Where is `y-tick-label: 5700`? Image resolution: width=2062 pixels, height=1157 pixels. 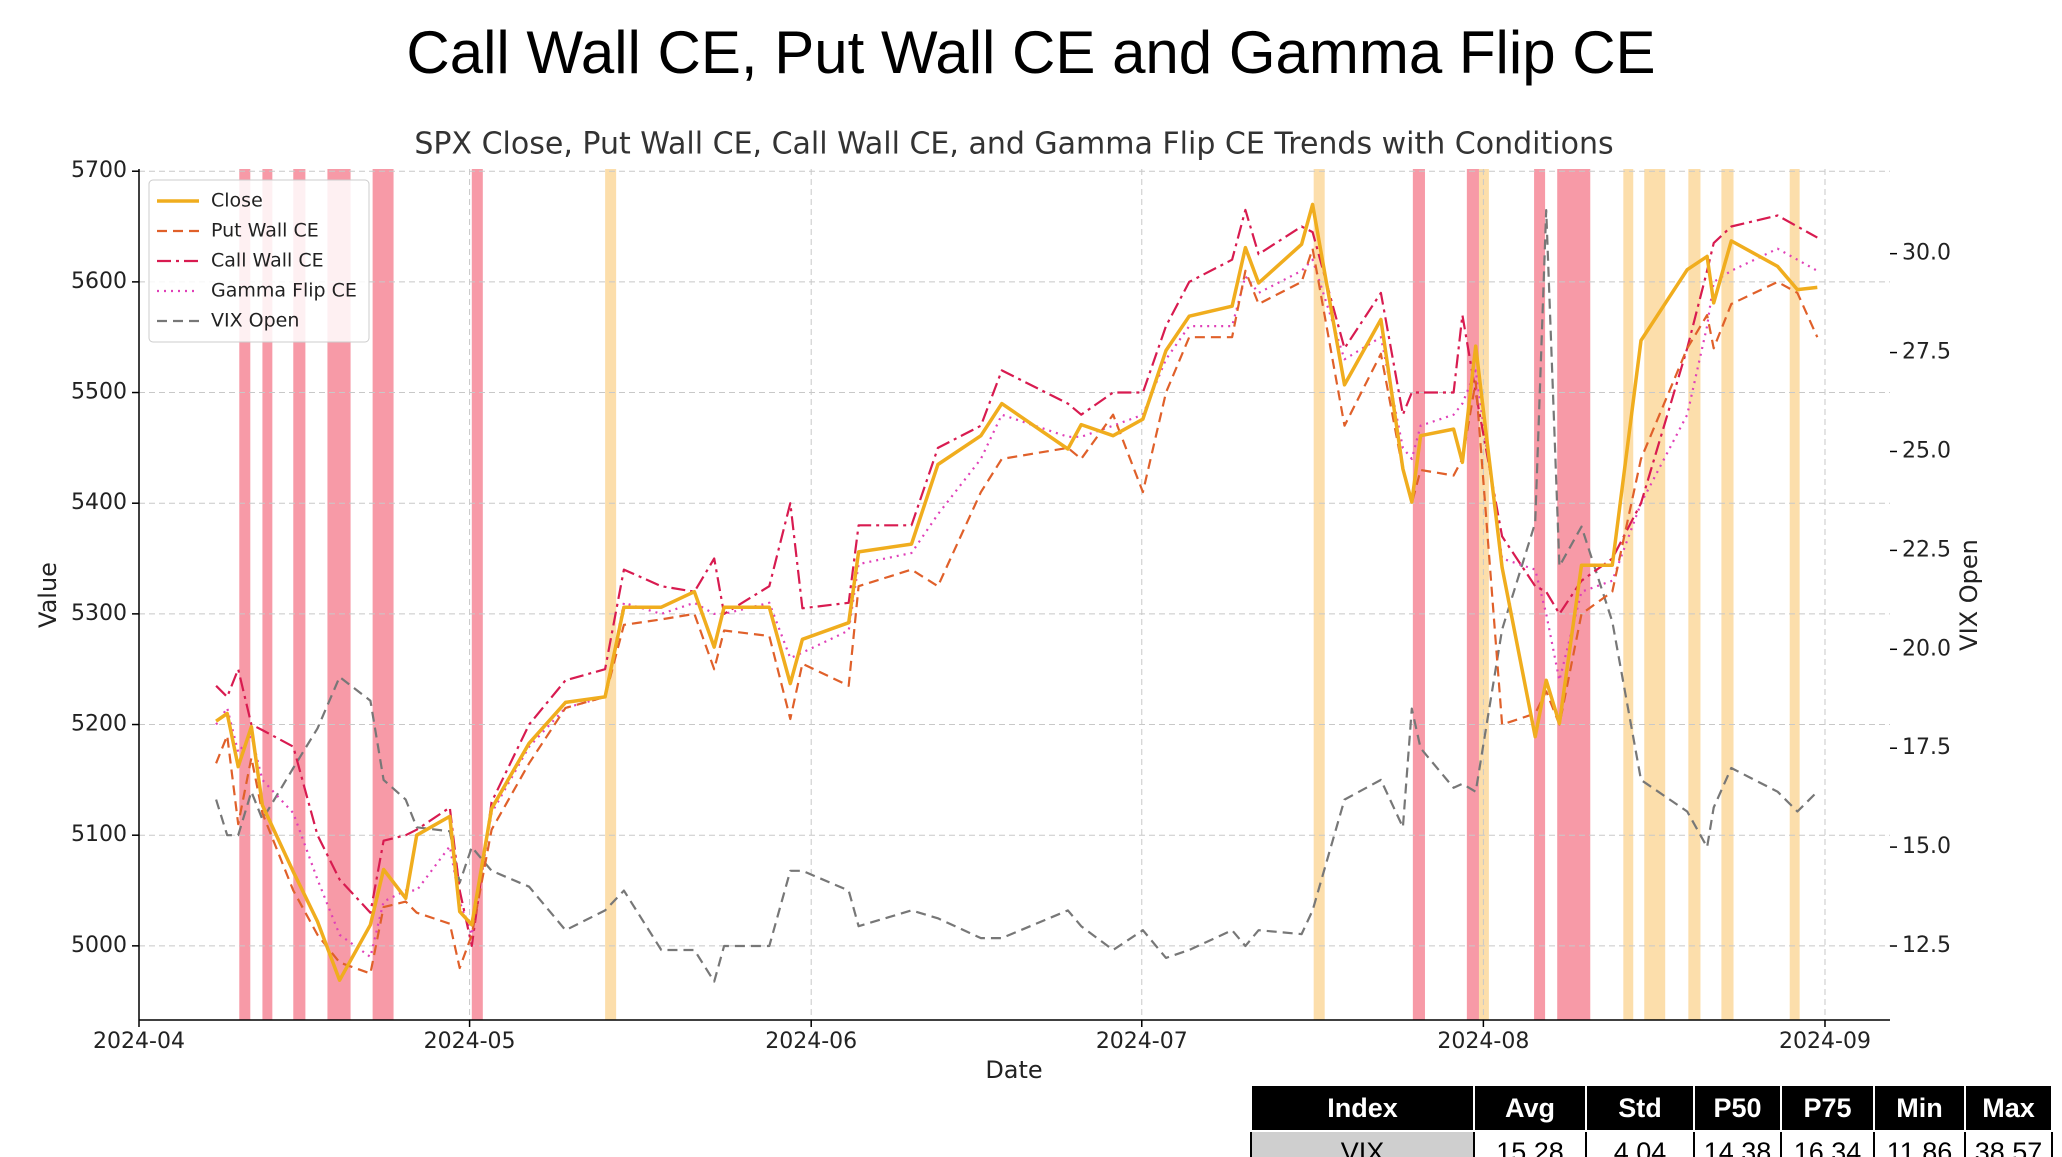
y-tick-label: 5700 is located at coordinates (99, 170).